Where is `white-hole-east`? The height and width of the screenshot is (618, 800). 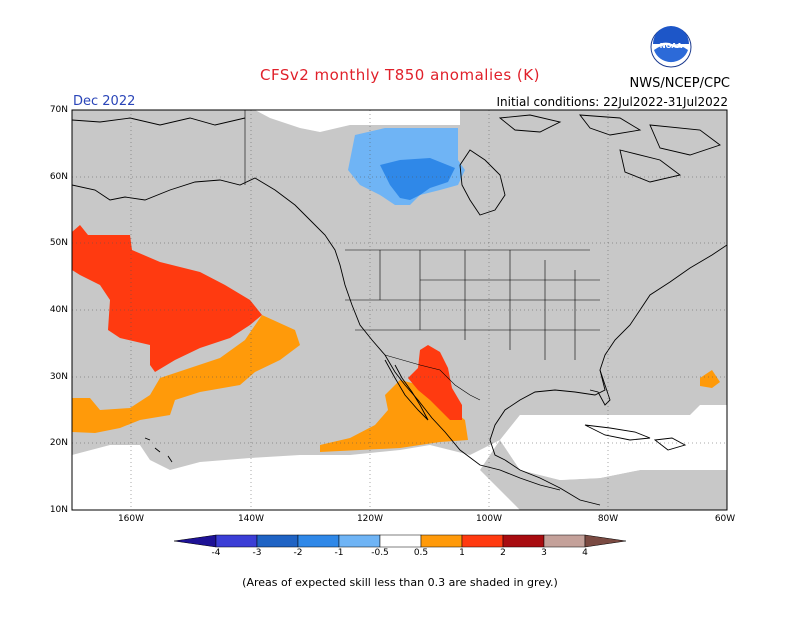
white-hole-east is located at coordinates (613, 447).